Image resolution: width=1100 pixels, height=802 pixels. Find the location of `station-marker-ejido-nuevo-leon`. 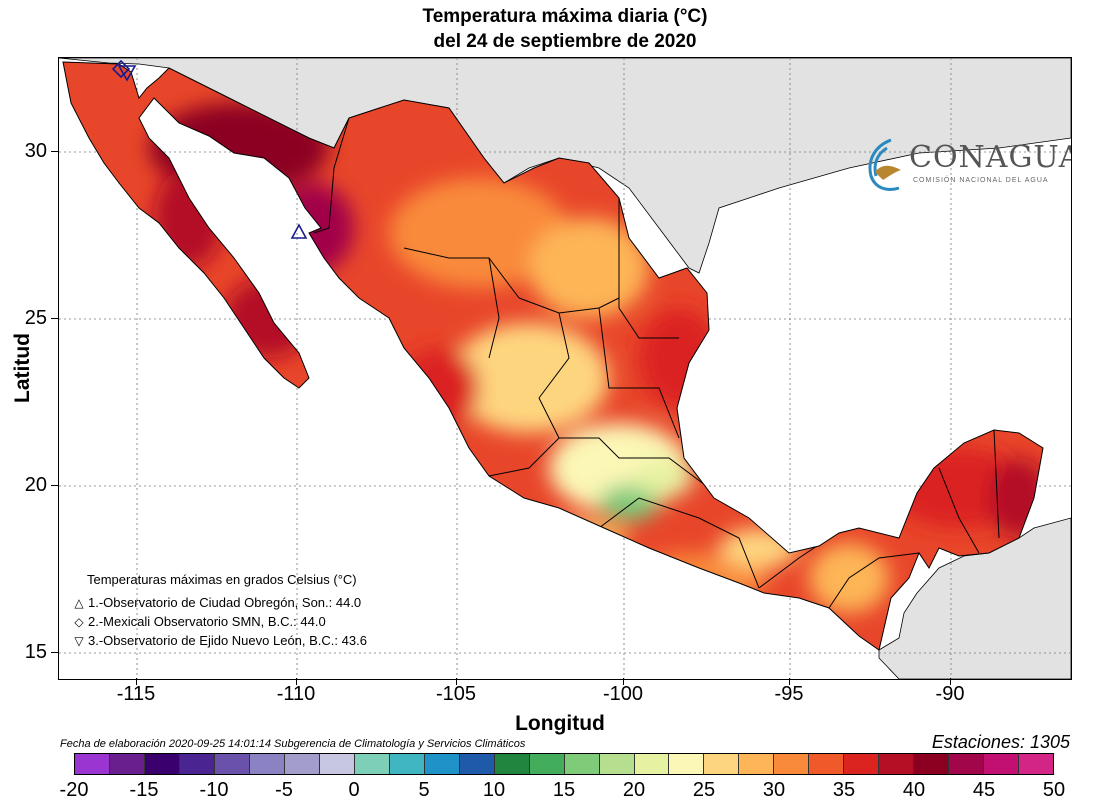

station-marker-ejido-nuevo-leon is located at coordinates (127, 73).